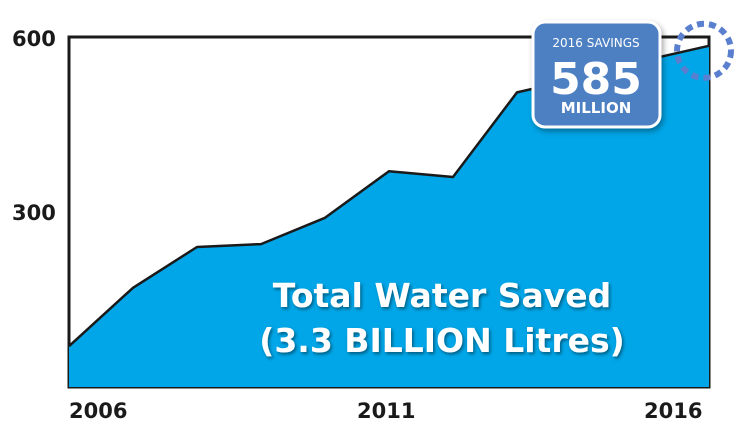 This screenshot has width=741, height=432. What do you see at coordinates (704, 50) in the screenshot?
I see `highlight-ring` at bounding box center [704, 50].